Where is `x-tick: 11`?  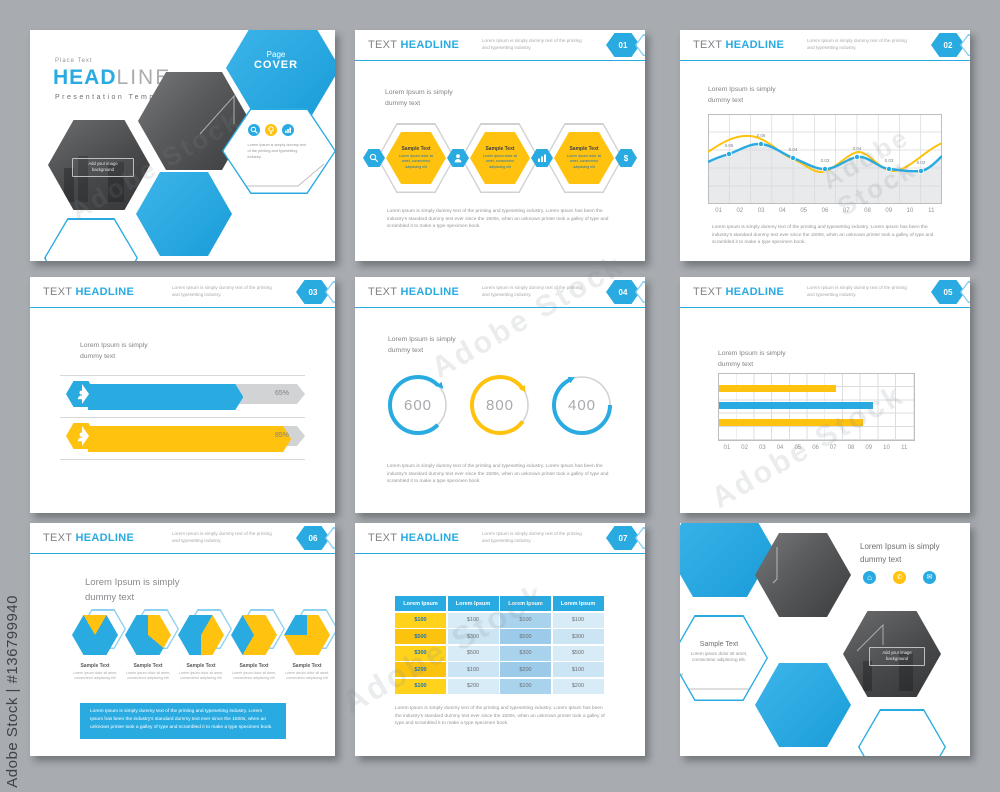
x-tick: 11 is located at coordinates (931, 211).